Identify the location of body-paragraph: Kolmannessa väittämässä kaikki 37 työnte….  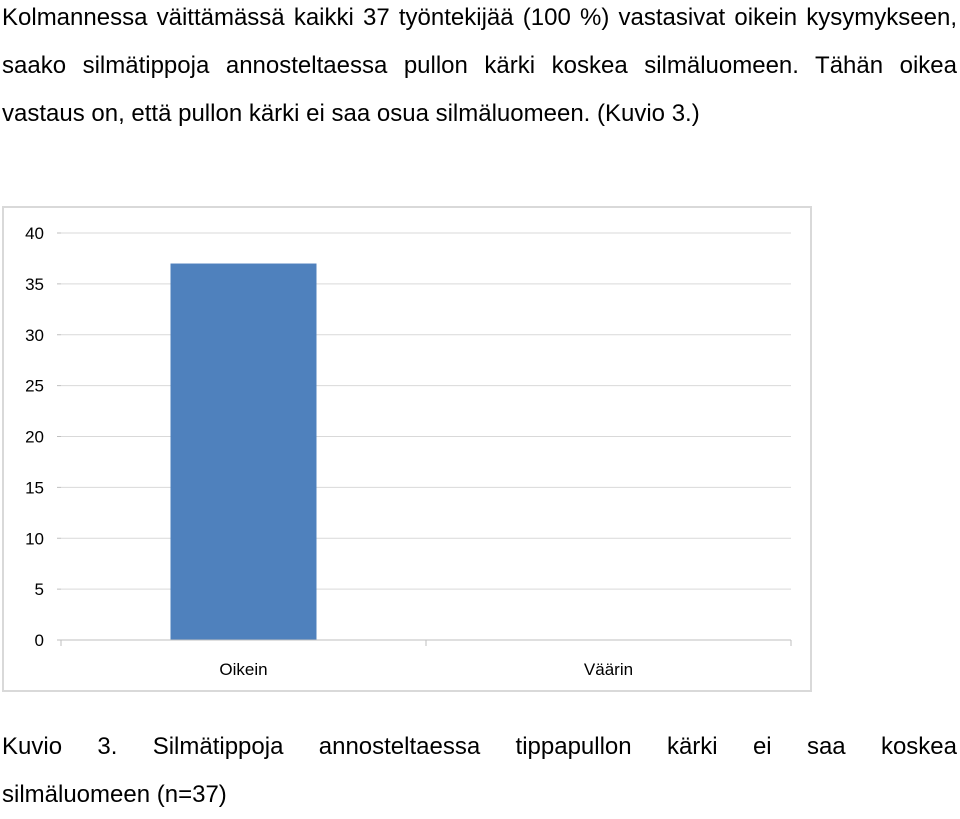
(479, 65).